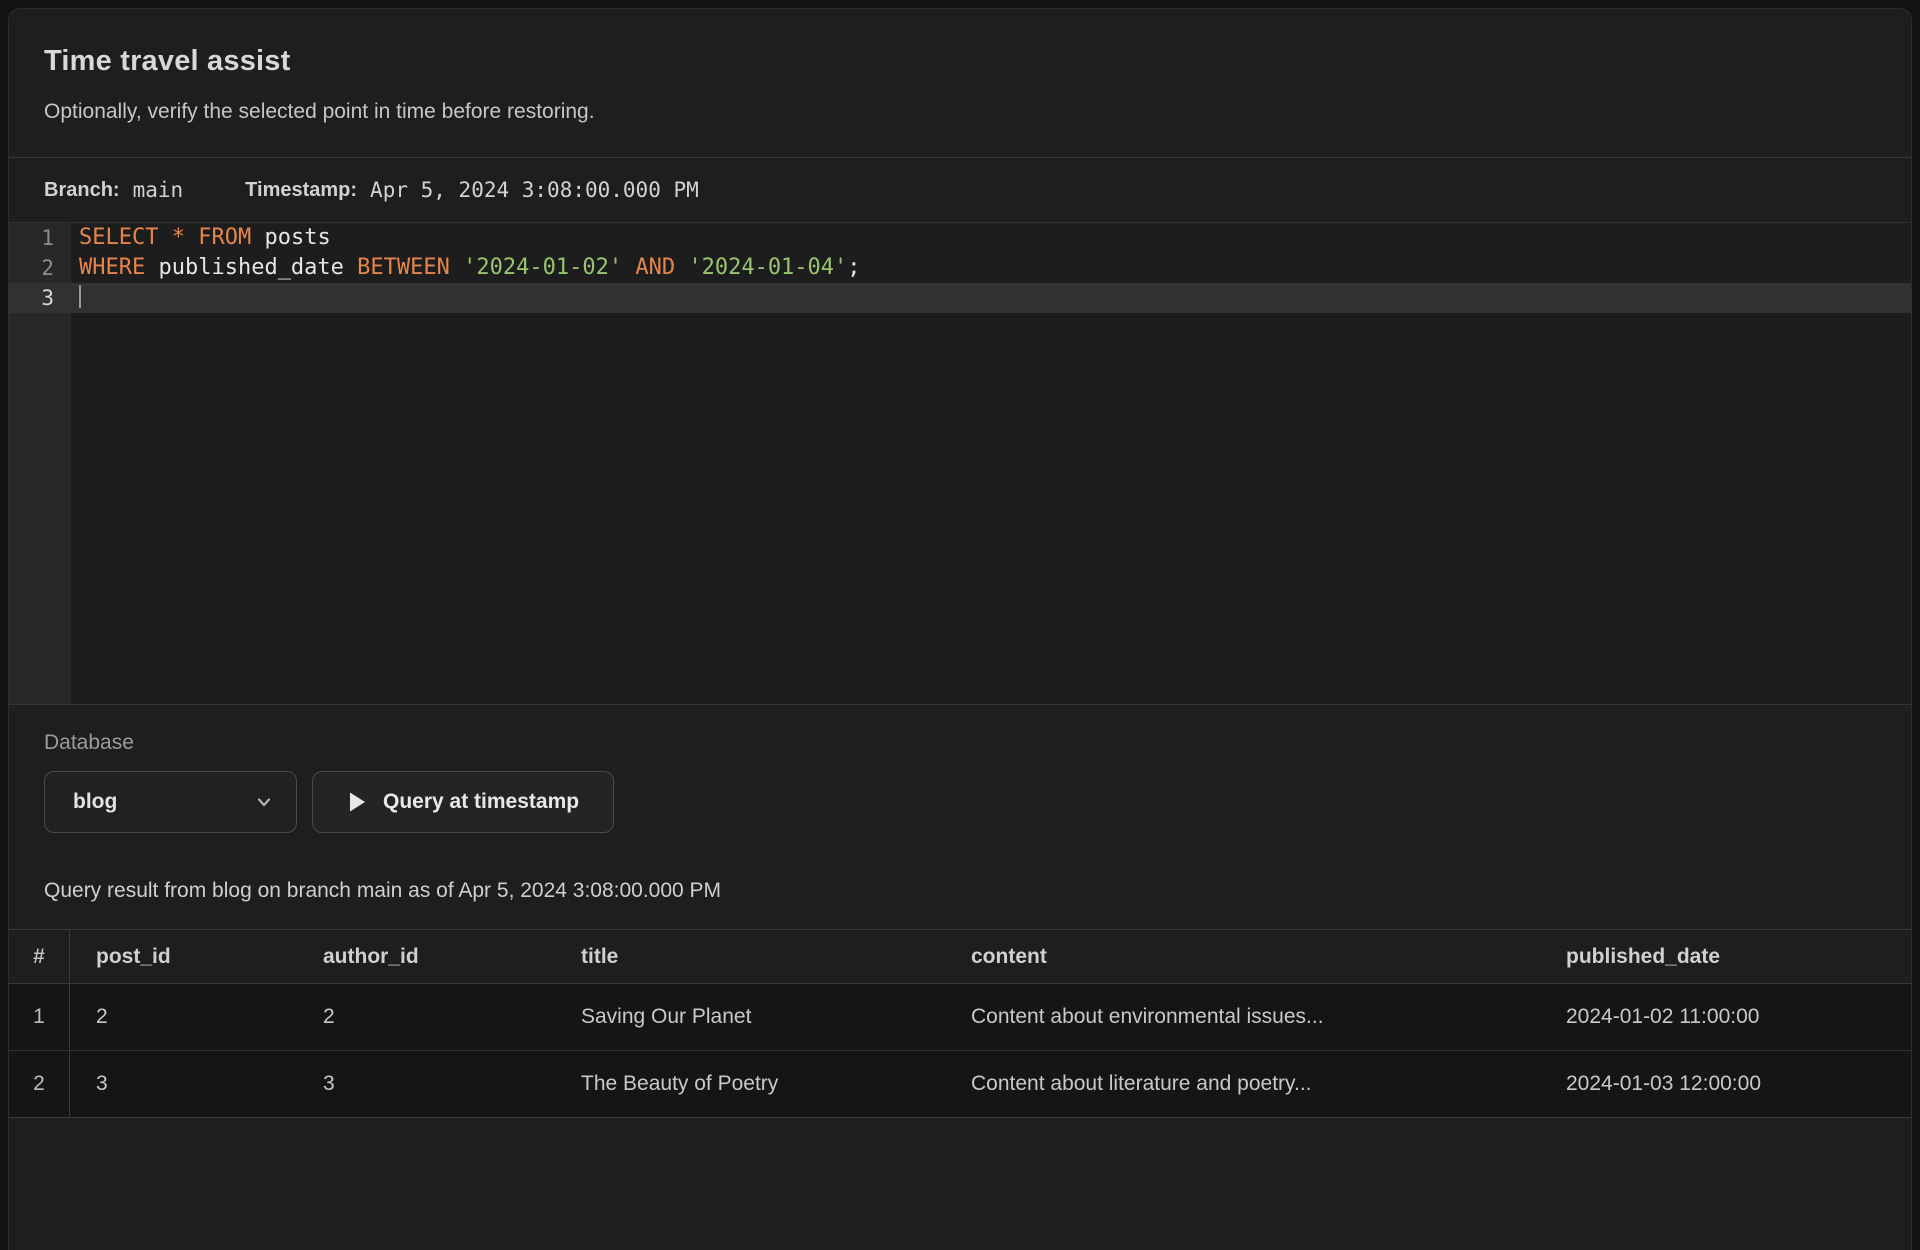  Describe the element at coordinates (960, 1184) in the screenshot. I see `bottom-spacer` at that location.